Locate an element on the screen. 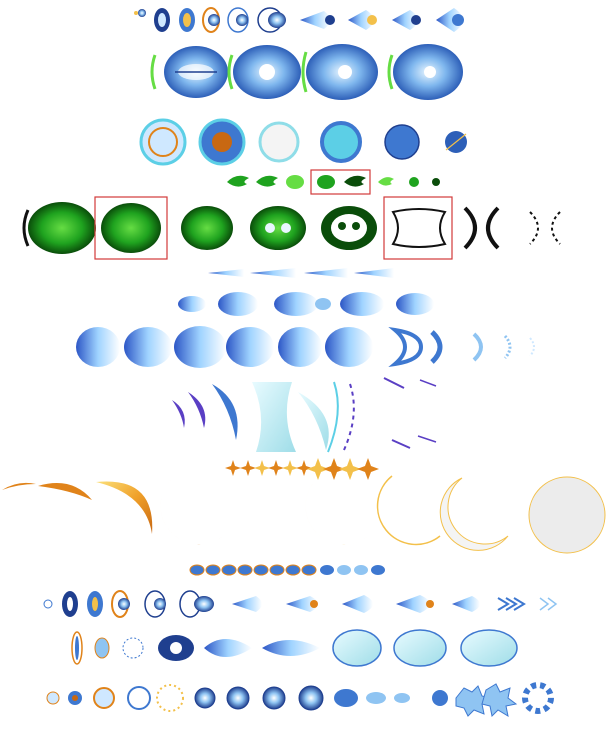 Image resolution: width=609 pixels, height=737 pixels. row-small-green-flames is located at coordinates (333, 182).